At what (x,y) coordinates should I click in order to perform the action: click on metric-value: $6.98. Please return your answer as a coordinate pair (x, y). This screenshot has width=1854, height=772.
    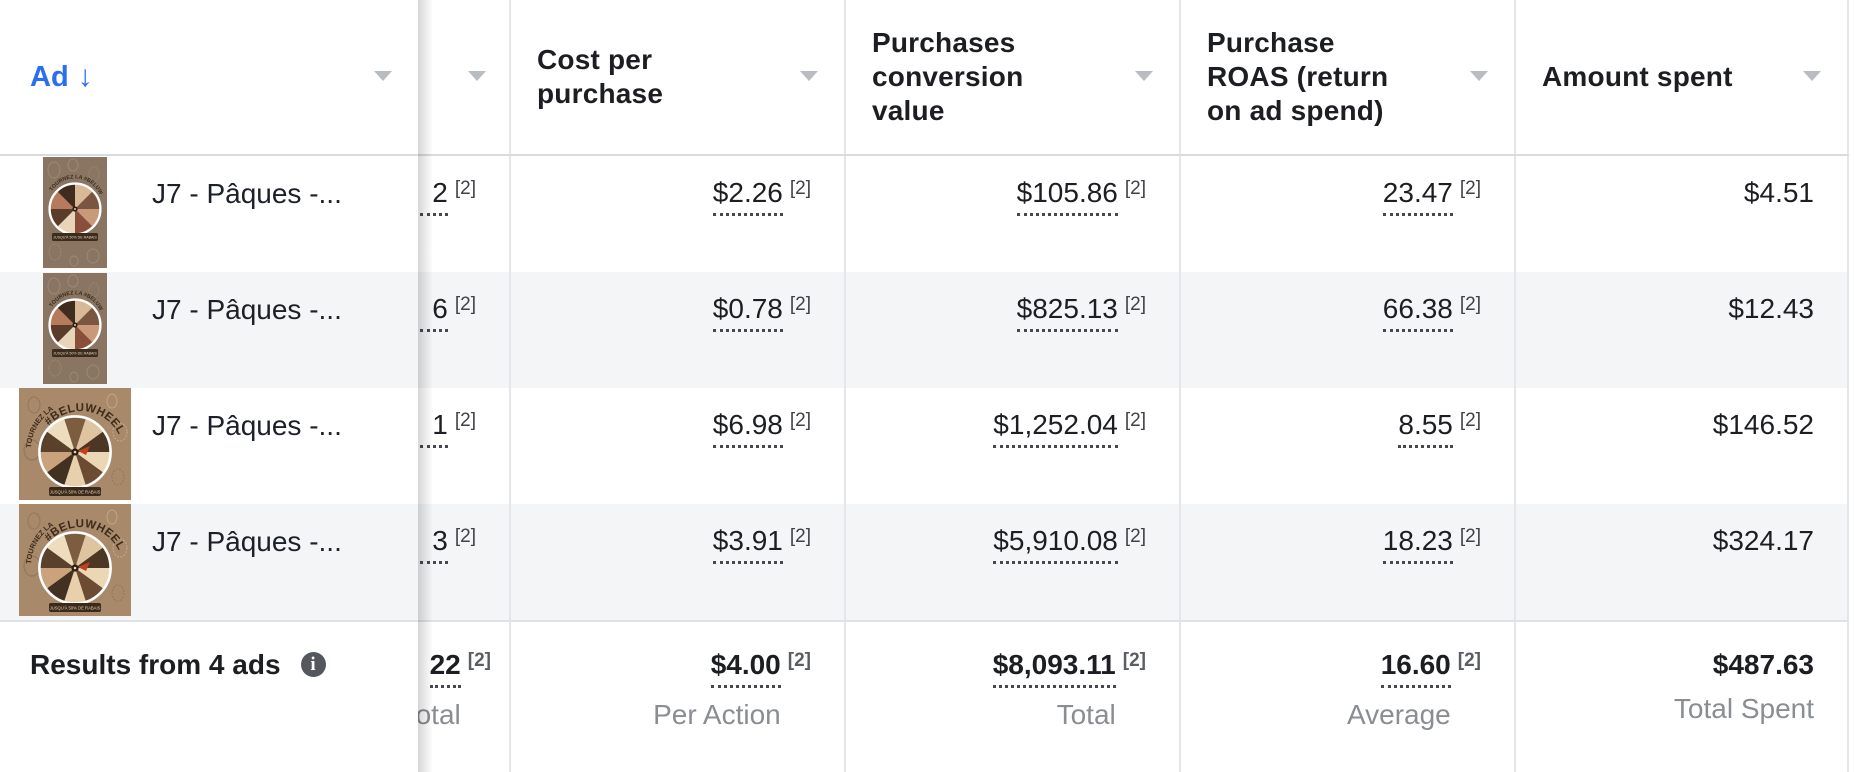
    Looking at the image, I should click on (747, 428).